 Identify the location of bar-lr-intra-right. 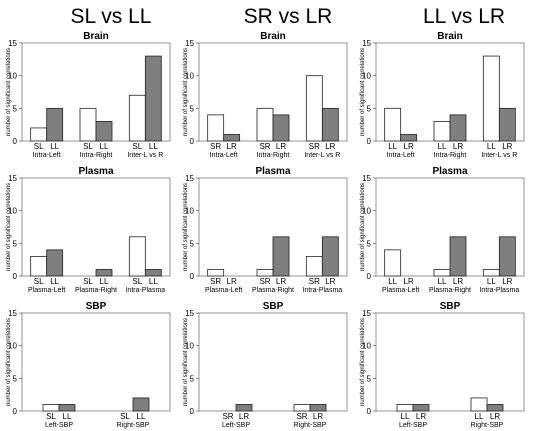
(281, 128).